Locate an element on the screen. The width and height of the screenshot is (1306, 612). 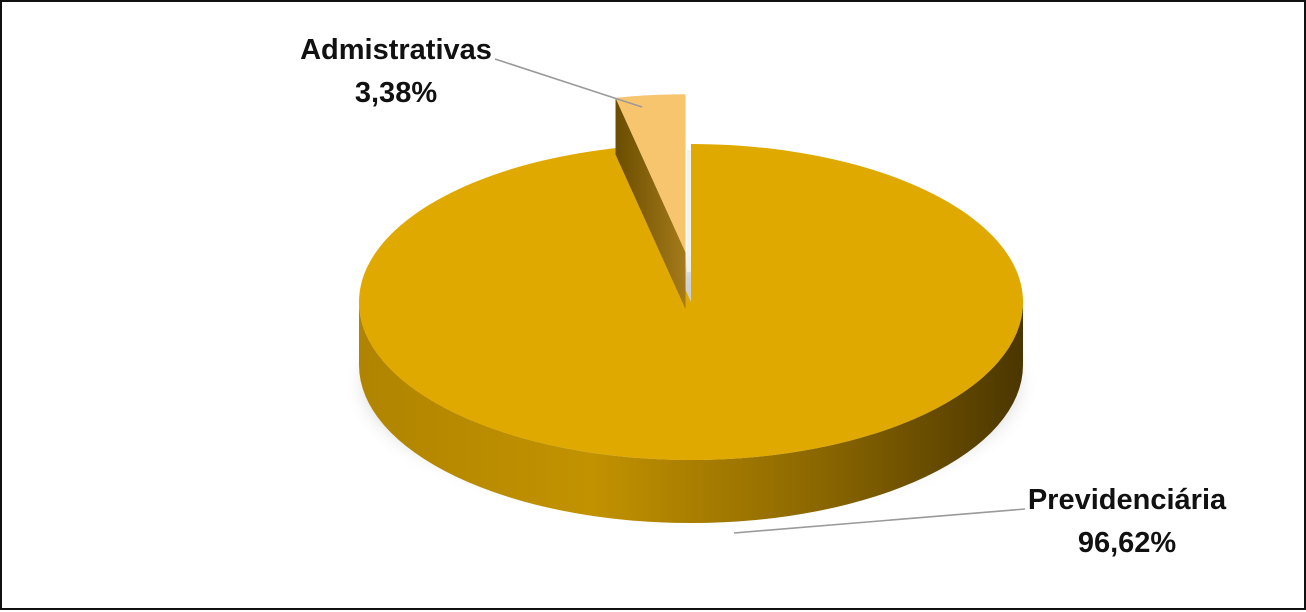
data-label-name-previdenci-ria: Previdenciária is located at coordinates (1127, 500).